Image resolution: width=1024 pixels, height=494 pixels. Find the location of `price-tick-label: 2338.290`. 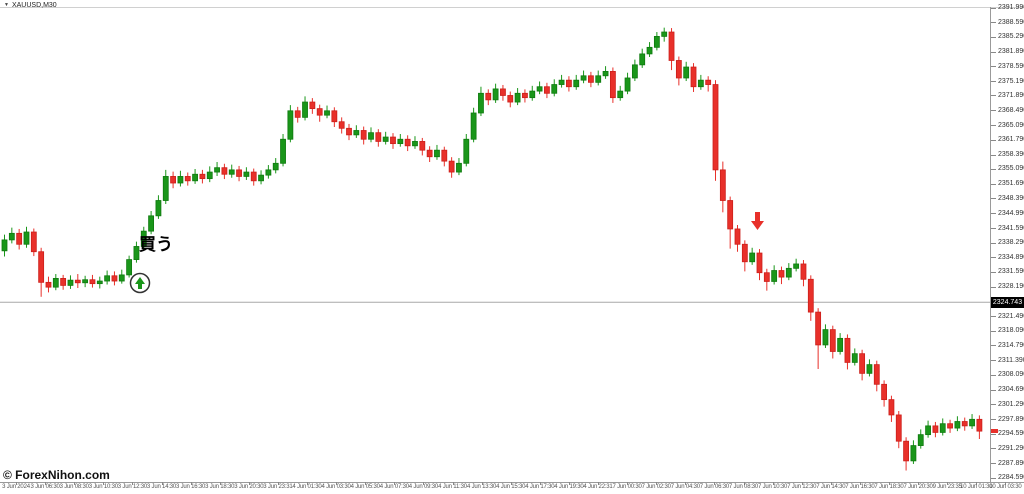

price-tick-label: 2338.290 is located at coordinates (1011, 242).